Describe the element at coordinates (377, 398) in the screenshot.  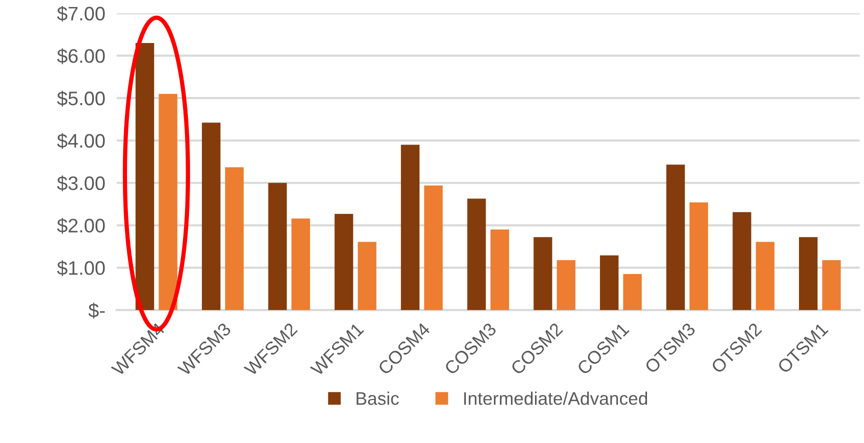
I see `legend-label: Basic` at that location.